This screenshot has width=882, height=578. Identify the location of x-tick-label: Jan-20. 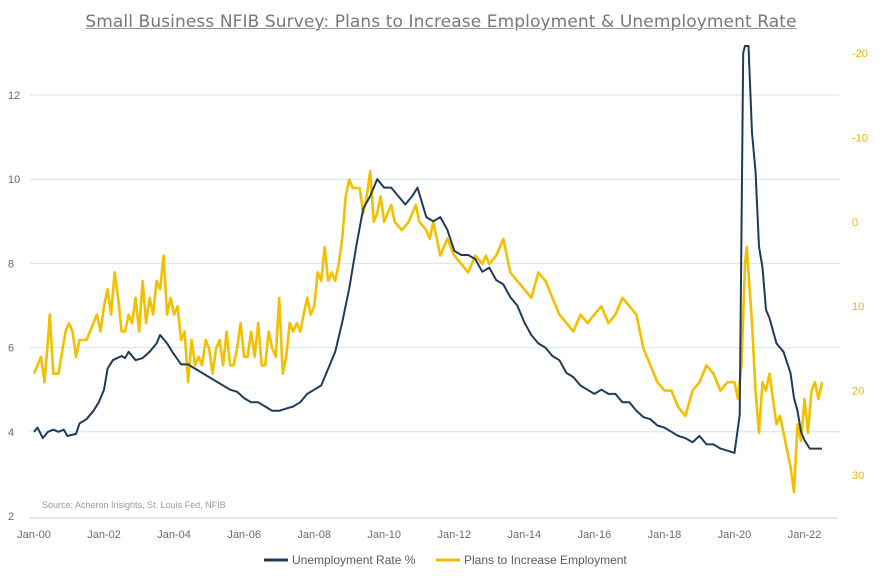
(735, 535).